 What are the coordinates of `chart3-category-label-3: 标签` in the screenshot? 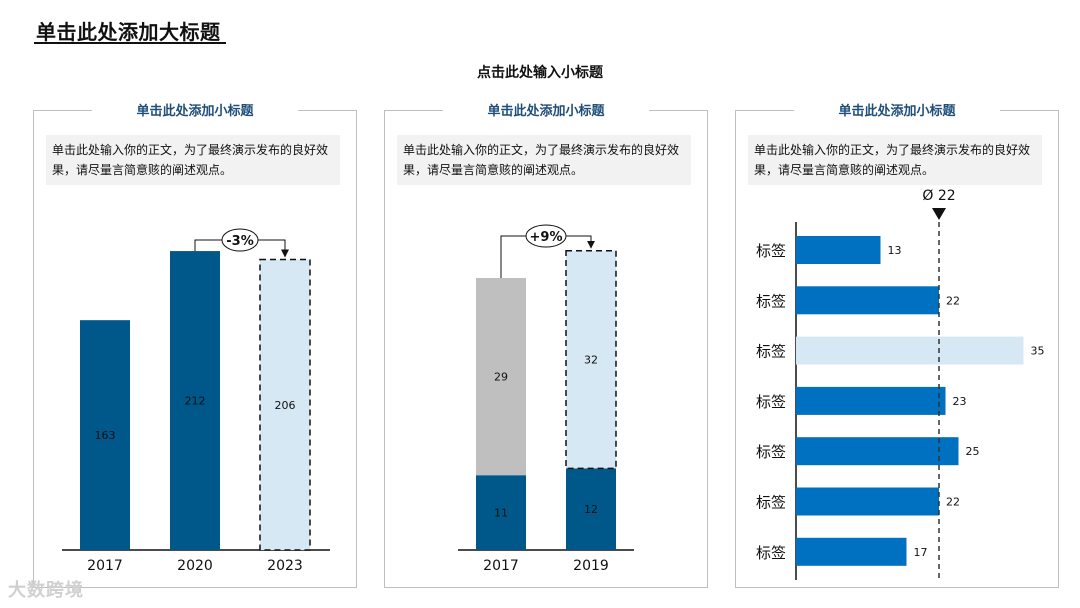 It's located at (771, 402).